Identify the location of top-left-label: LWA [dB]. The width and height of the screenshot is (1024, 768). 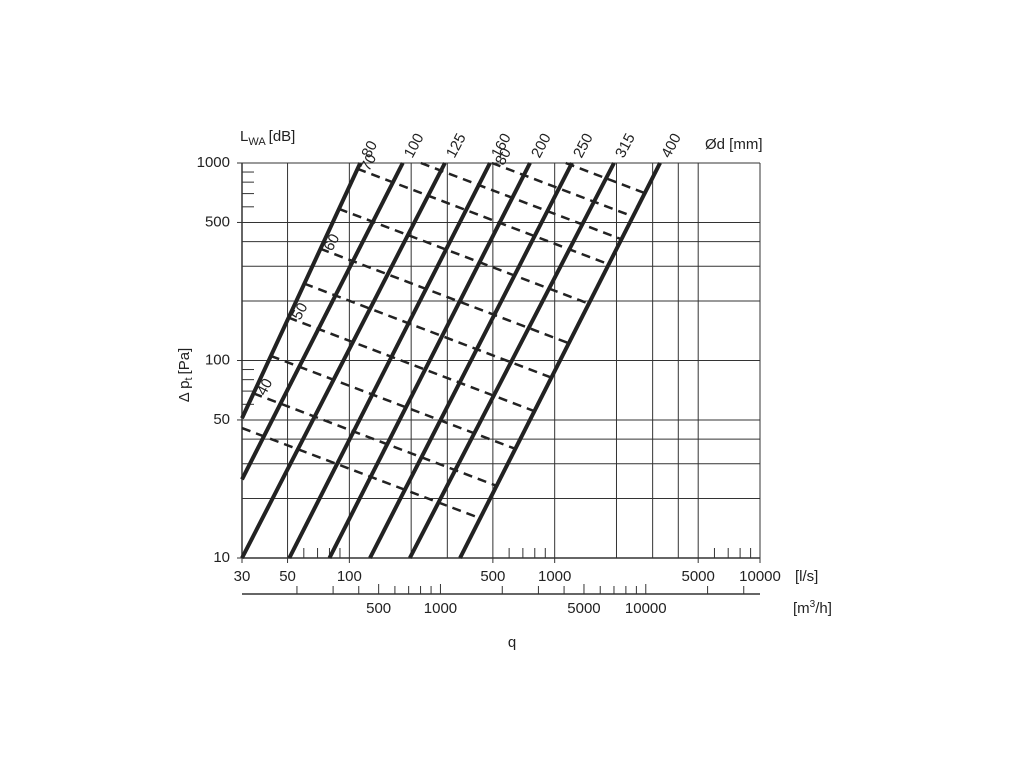
(267, 138).